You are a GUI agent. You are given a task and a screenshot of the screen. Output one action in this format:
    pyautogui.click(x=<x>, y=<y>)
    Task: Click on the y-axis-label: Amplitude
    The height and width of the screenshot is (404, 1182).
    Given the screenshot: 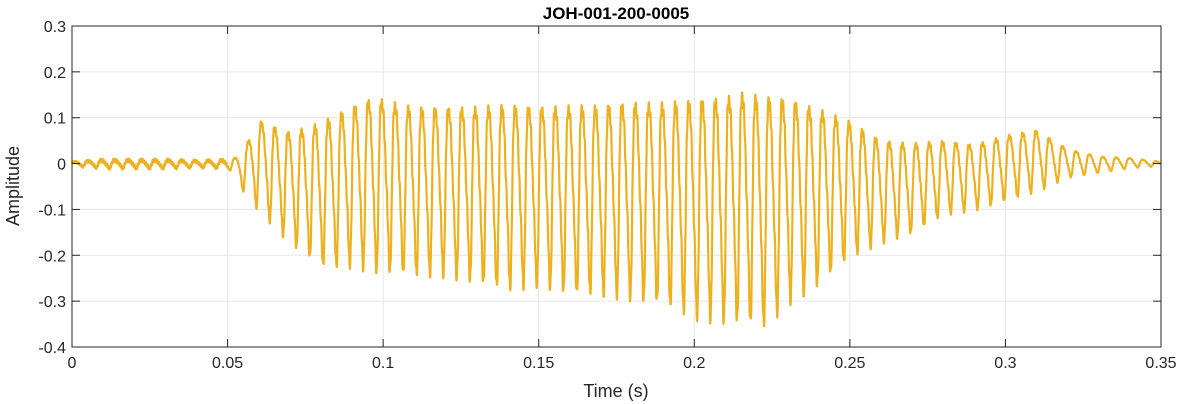 What is the action you would take?
    pyautogui.click(x=13, y=186)
    